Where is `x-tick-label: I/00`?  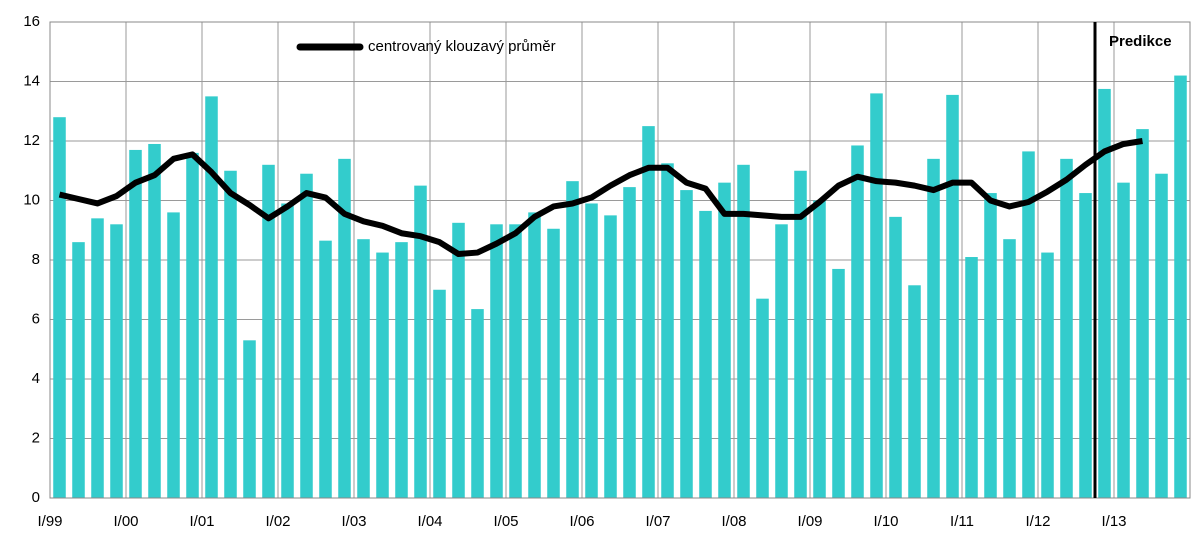 x-tick-label: I/00 is located at coordinates (125, 521).